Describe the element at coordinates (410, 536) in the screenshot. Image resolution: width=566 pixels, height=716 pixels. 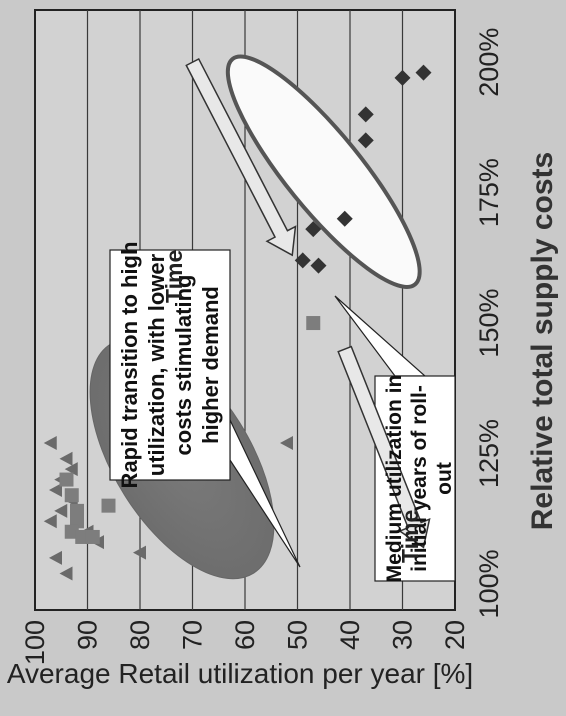
I see `time-label-left: Time` at that location.